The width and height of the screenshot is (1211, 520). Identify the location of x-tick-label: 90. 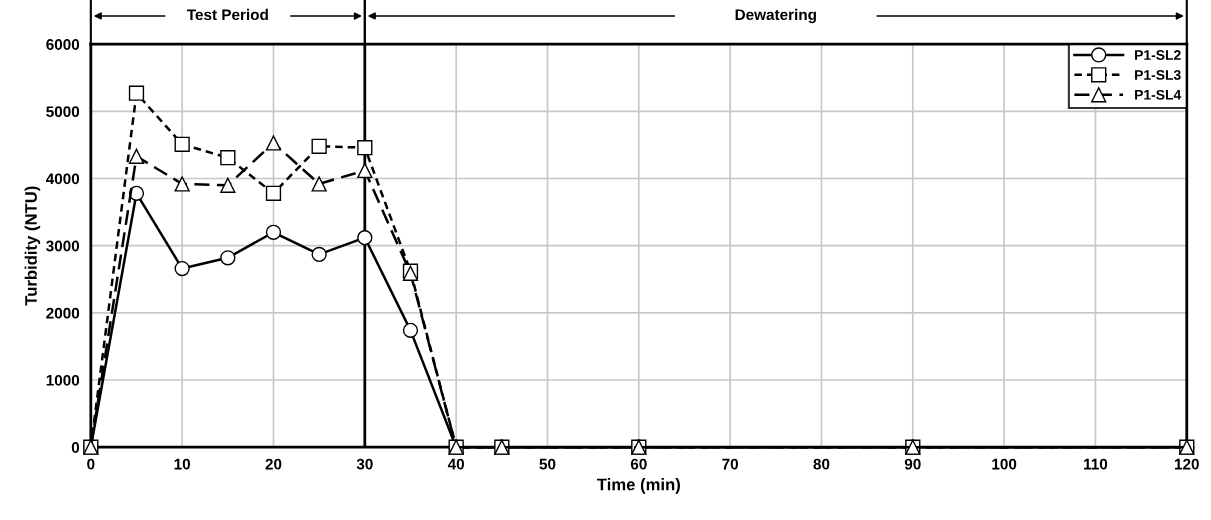
(912, 464).